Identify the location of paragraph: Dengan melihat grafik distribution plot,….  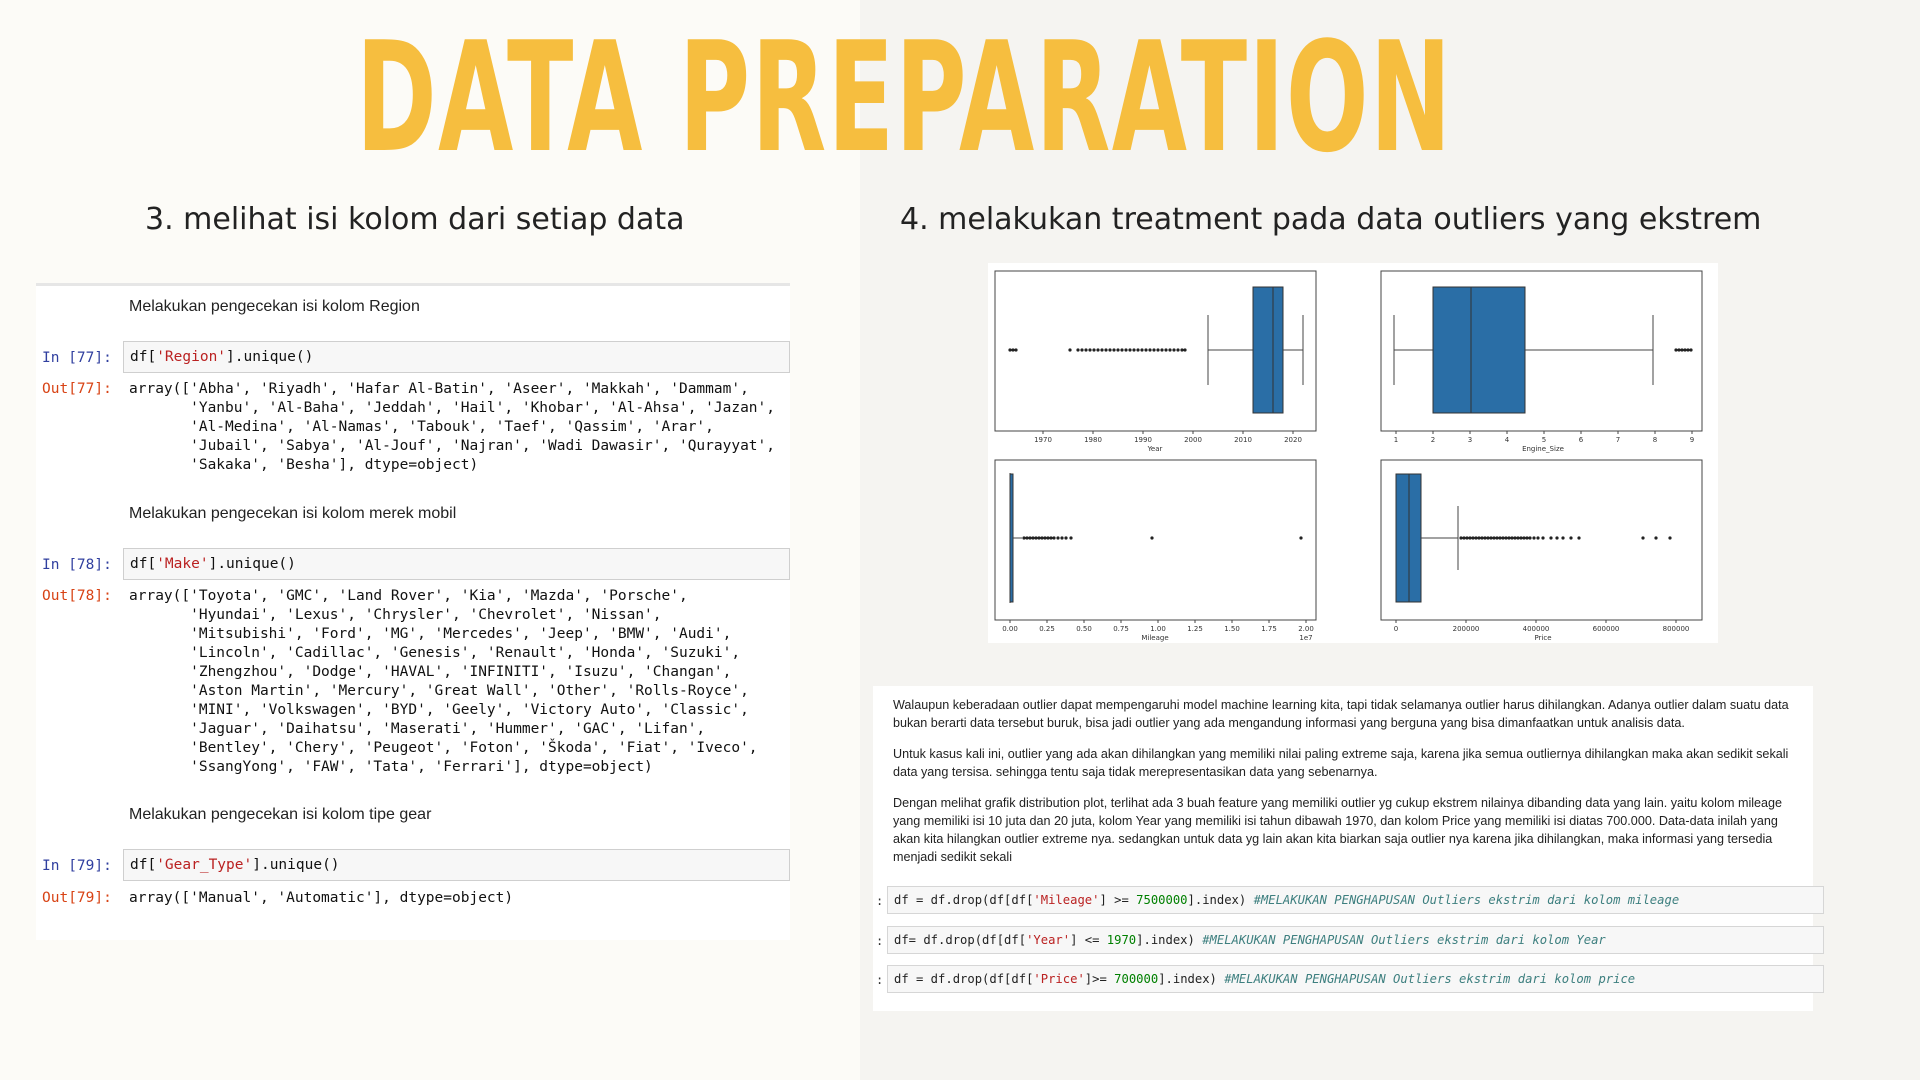
(1338, 830).